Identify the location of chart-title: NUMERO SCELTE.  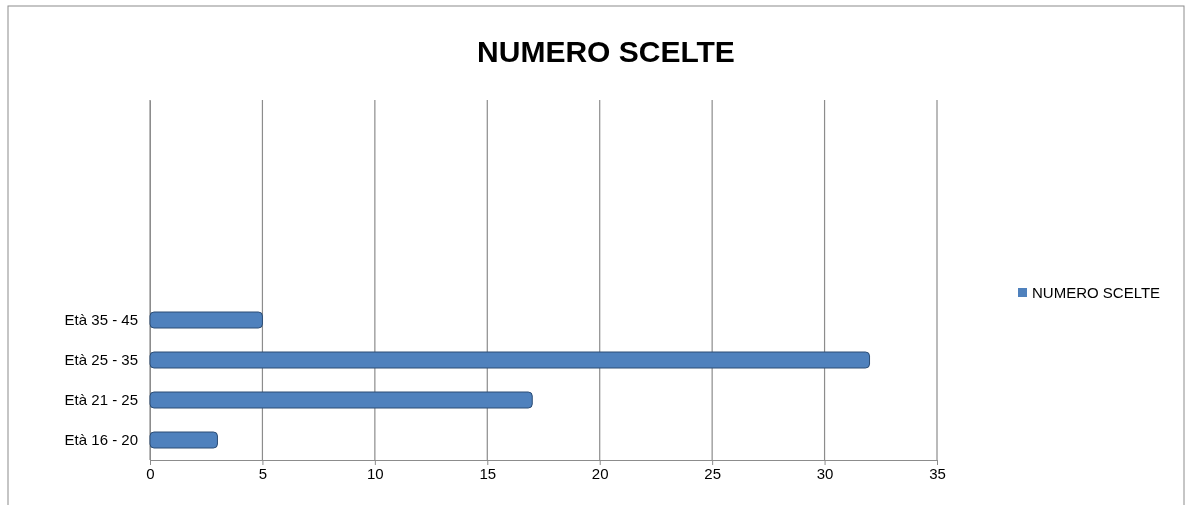
(606, 51).